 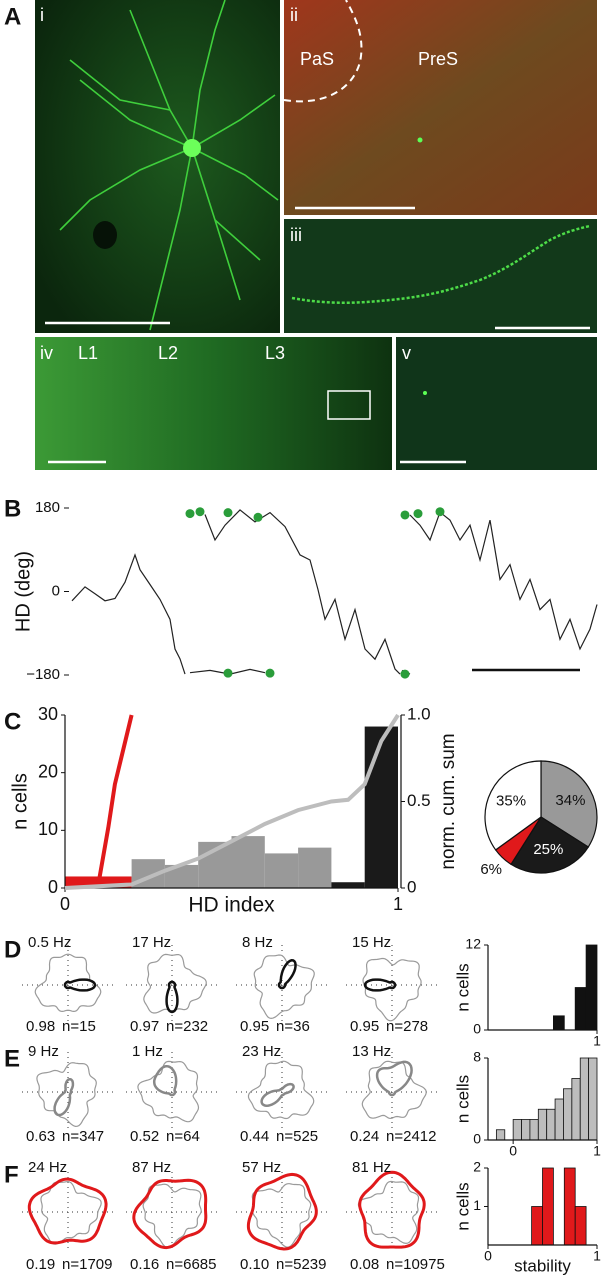 What do you see at coordinates (294, 15) in the screenshot?
I see `image-label: ii` at bounding box center [294, 15].